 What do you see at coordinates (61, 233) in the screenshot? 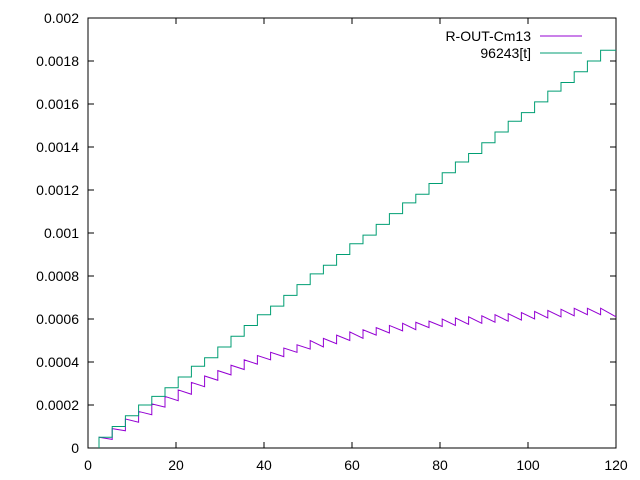
I see `y-tick-label: 0.001` at bounding box center [61, 233].